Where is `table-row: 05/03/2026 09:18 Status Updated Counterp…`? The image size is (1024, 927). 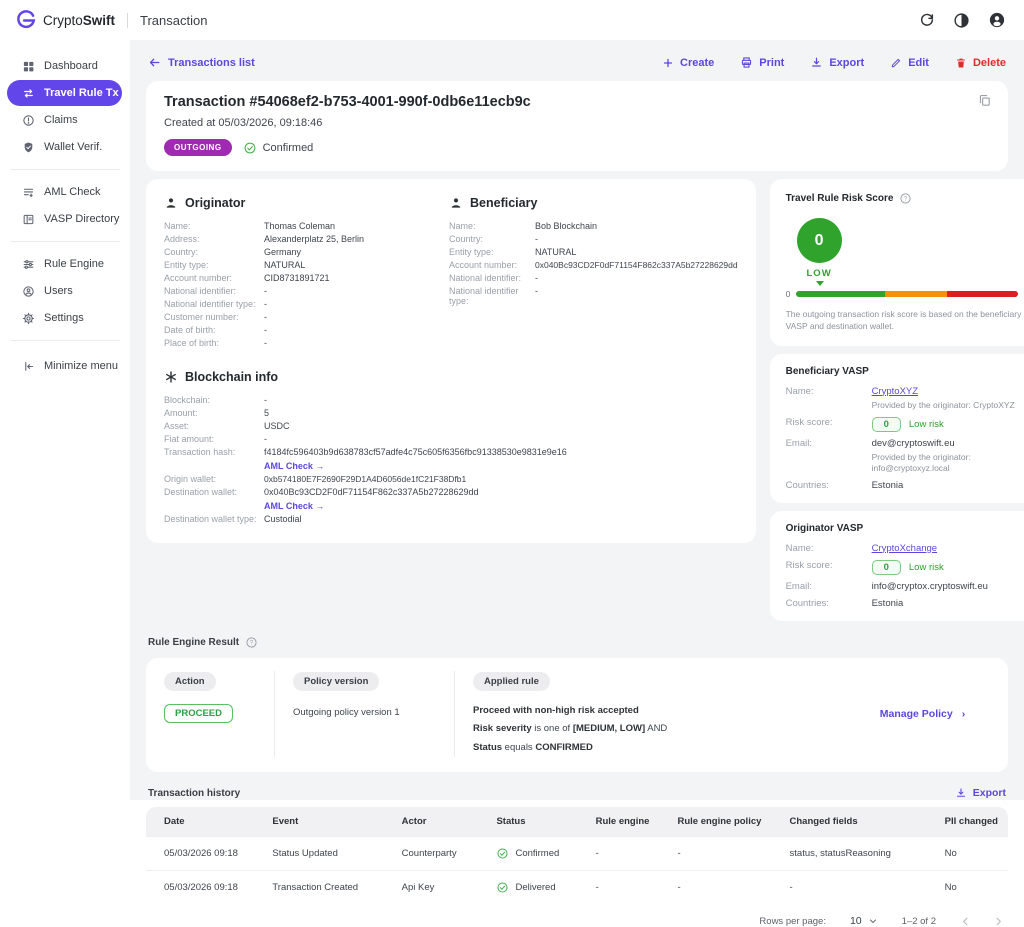 table-row: 05/03/2026 09:18 Status Updated Counterp… is located at coordinates (577, 853).